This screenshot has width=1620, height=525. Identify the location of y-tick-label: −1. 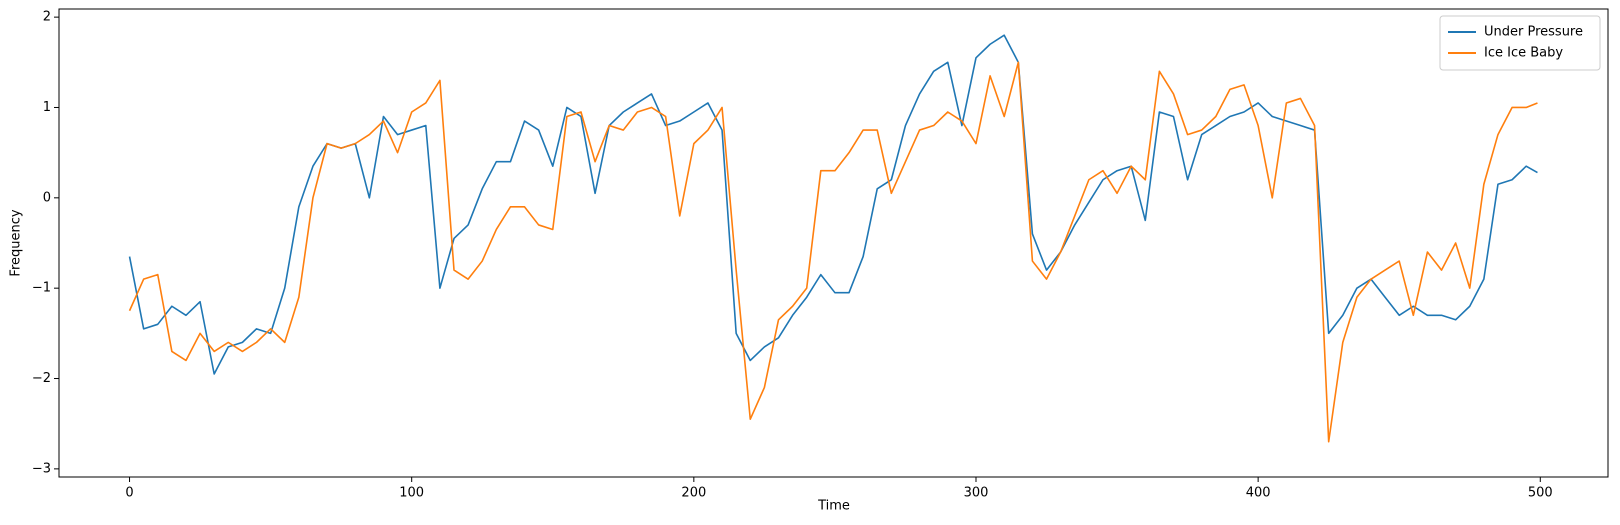
(41, 288).